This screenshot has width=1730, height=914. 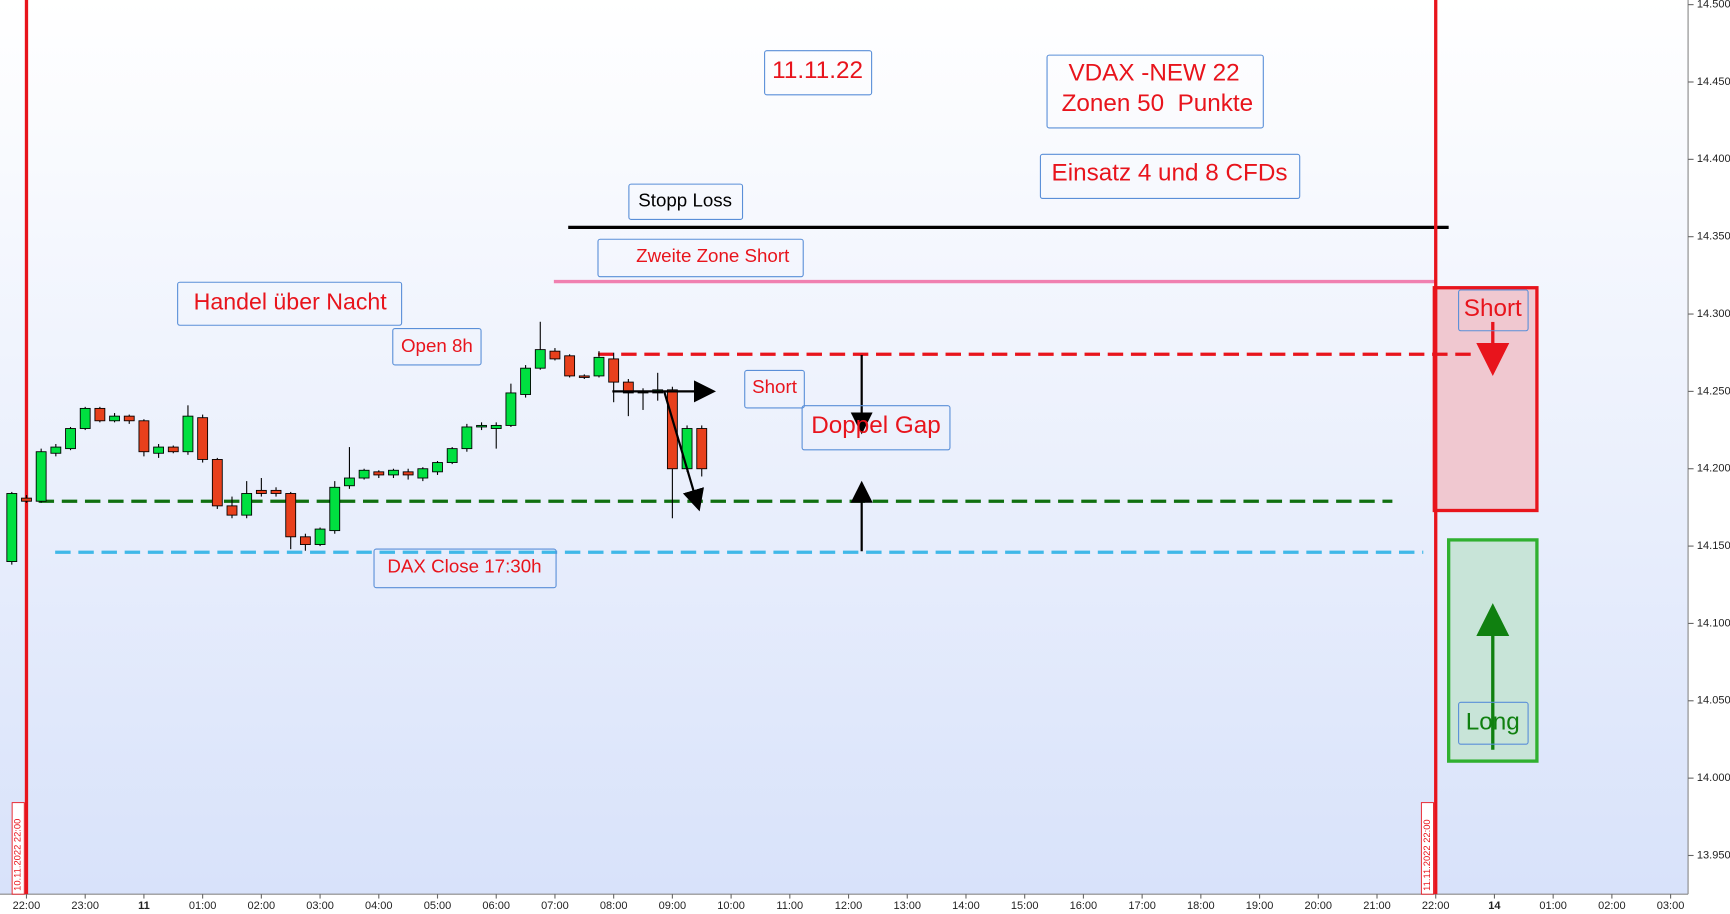 I want to click on y-tick-label: 14.050, so click(x=1713, y=701).